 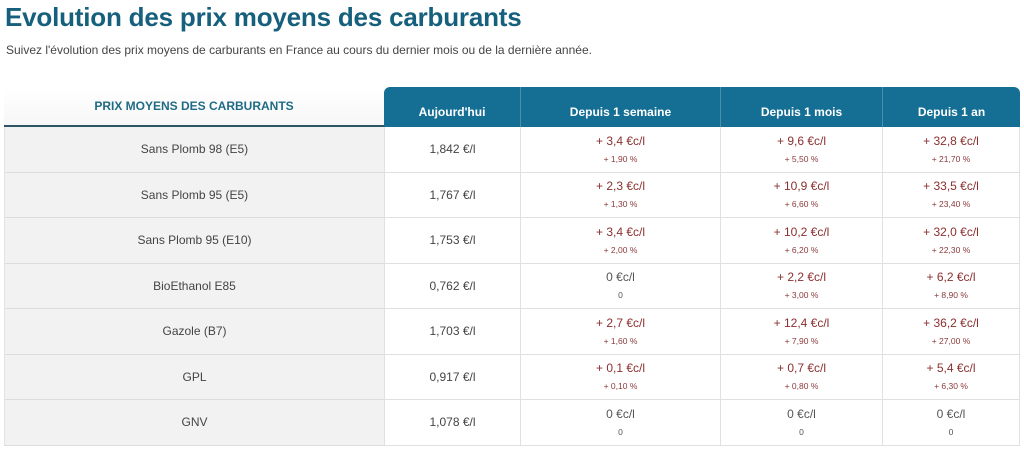 I want to click on page-title: Evolution des prix moyens des carburants, so click(x=263, y=17).